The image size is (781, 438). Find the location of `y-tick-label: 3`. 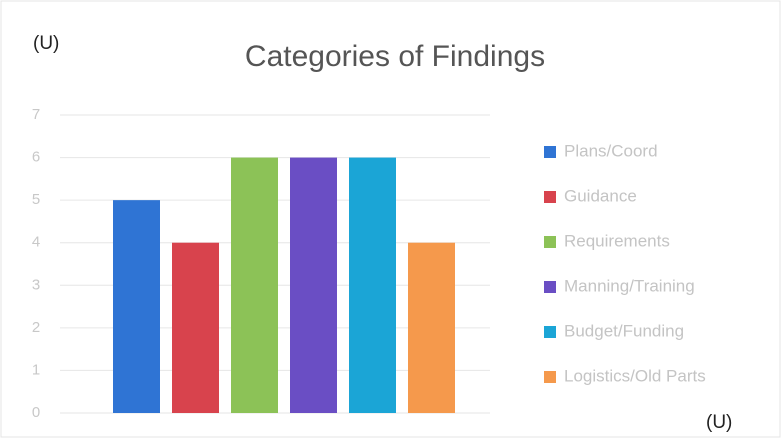

y-tick-label: 3 is located at coordinates (36, 284).